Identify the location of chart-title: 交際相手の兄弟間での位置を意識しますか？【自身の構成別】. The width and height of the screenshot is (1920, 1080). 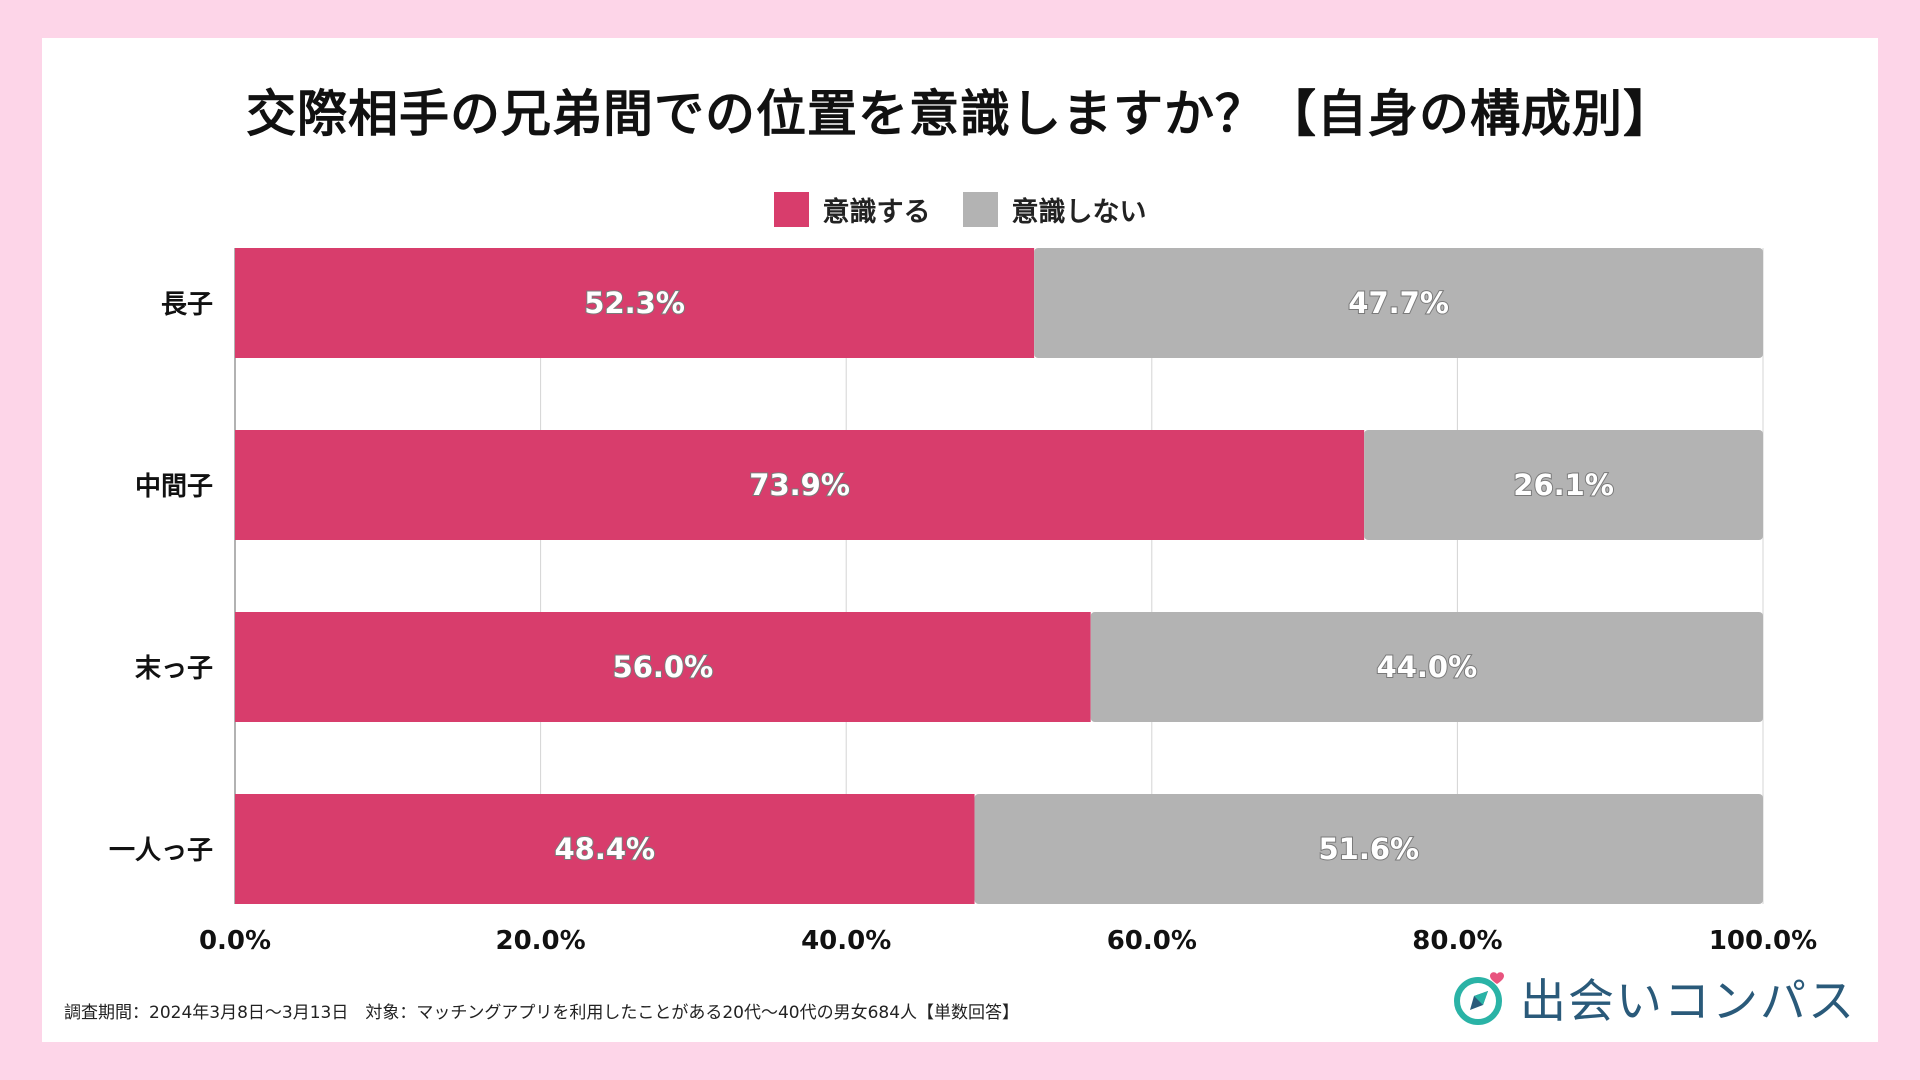
(960, 114).